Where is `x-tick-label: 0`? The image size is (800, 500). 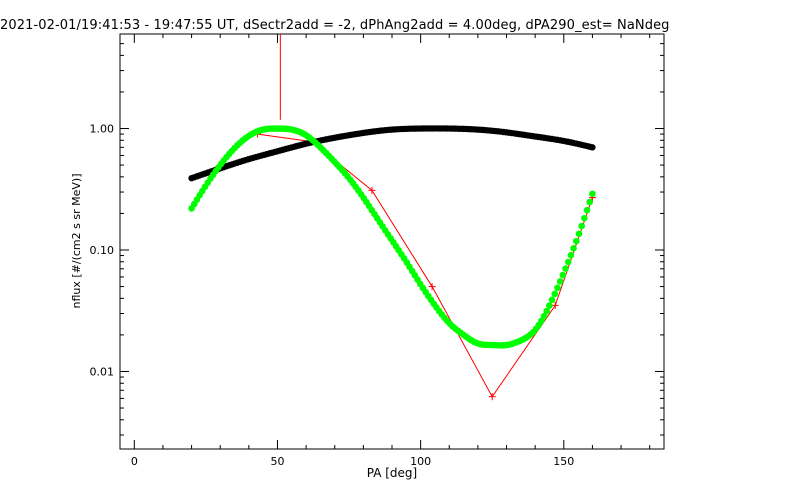 x-tick-label: 0 is located at coordinates (134, 461).